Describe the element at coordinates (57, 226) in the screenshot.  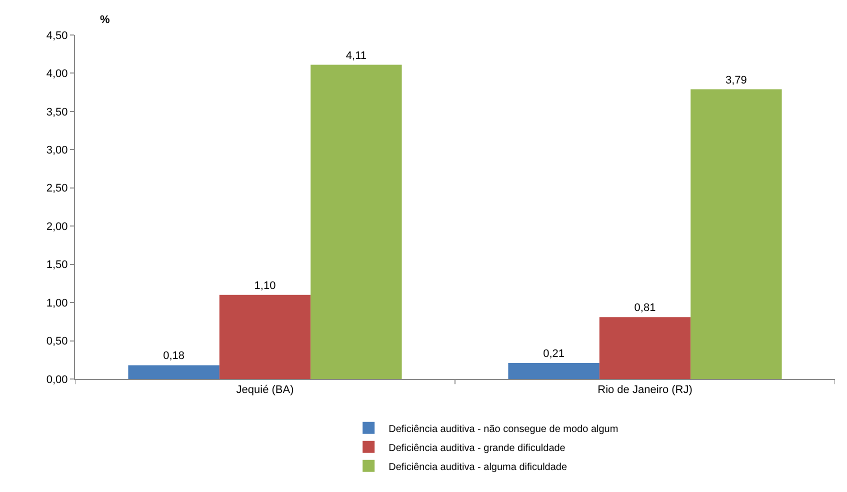
I see `y-tick-label: 2,00` at that location.